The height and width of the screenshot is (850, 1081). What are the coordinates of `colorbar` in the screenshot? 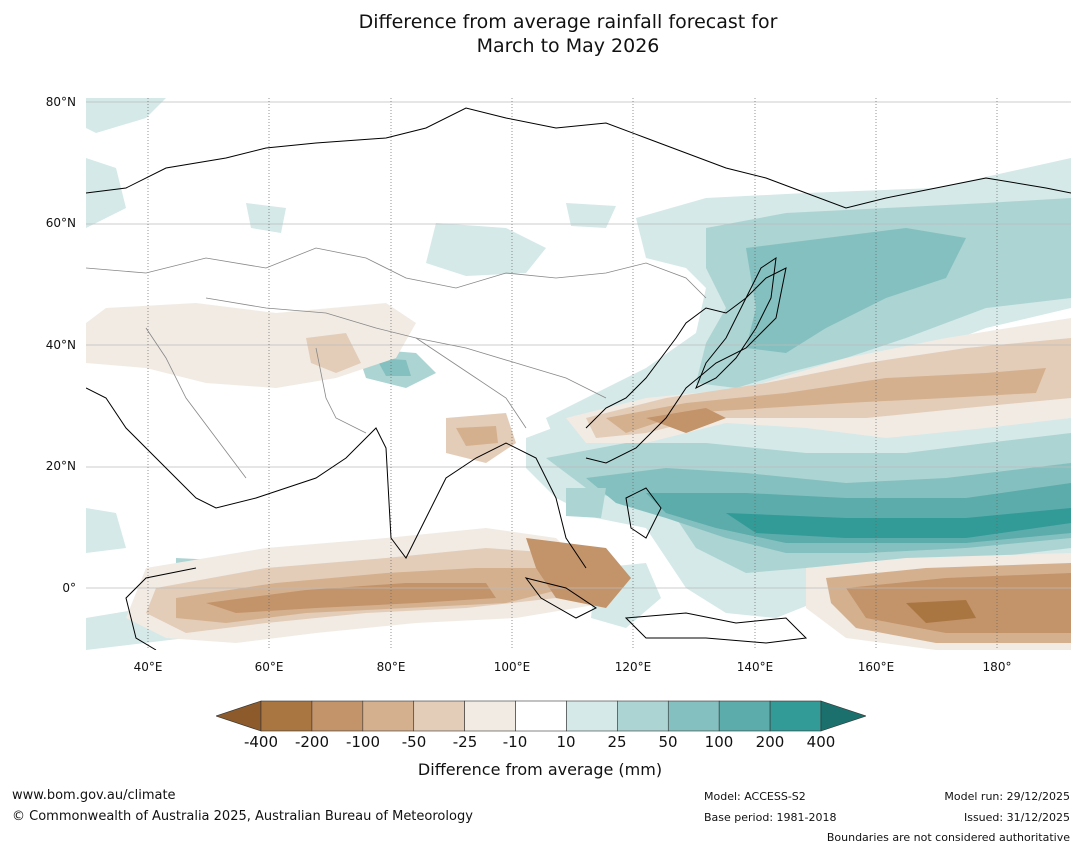 It's located at (541, 716).